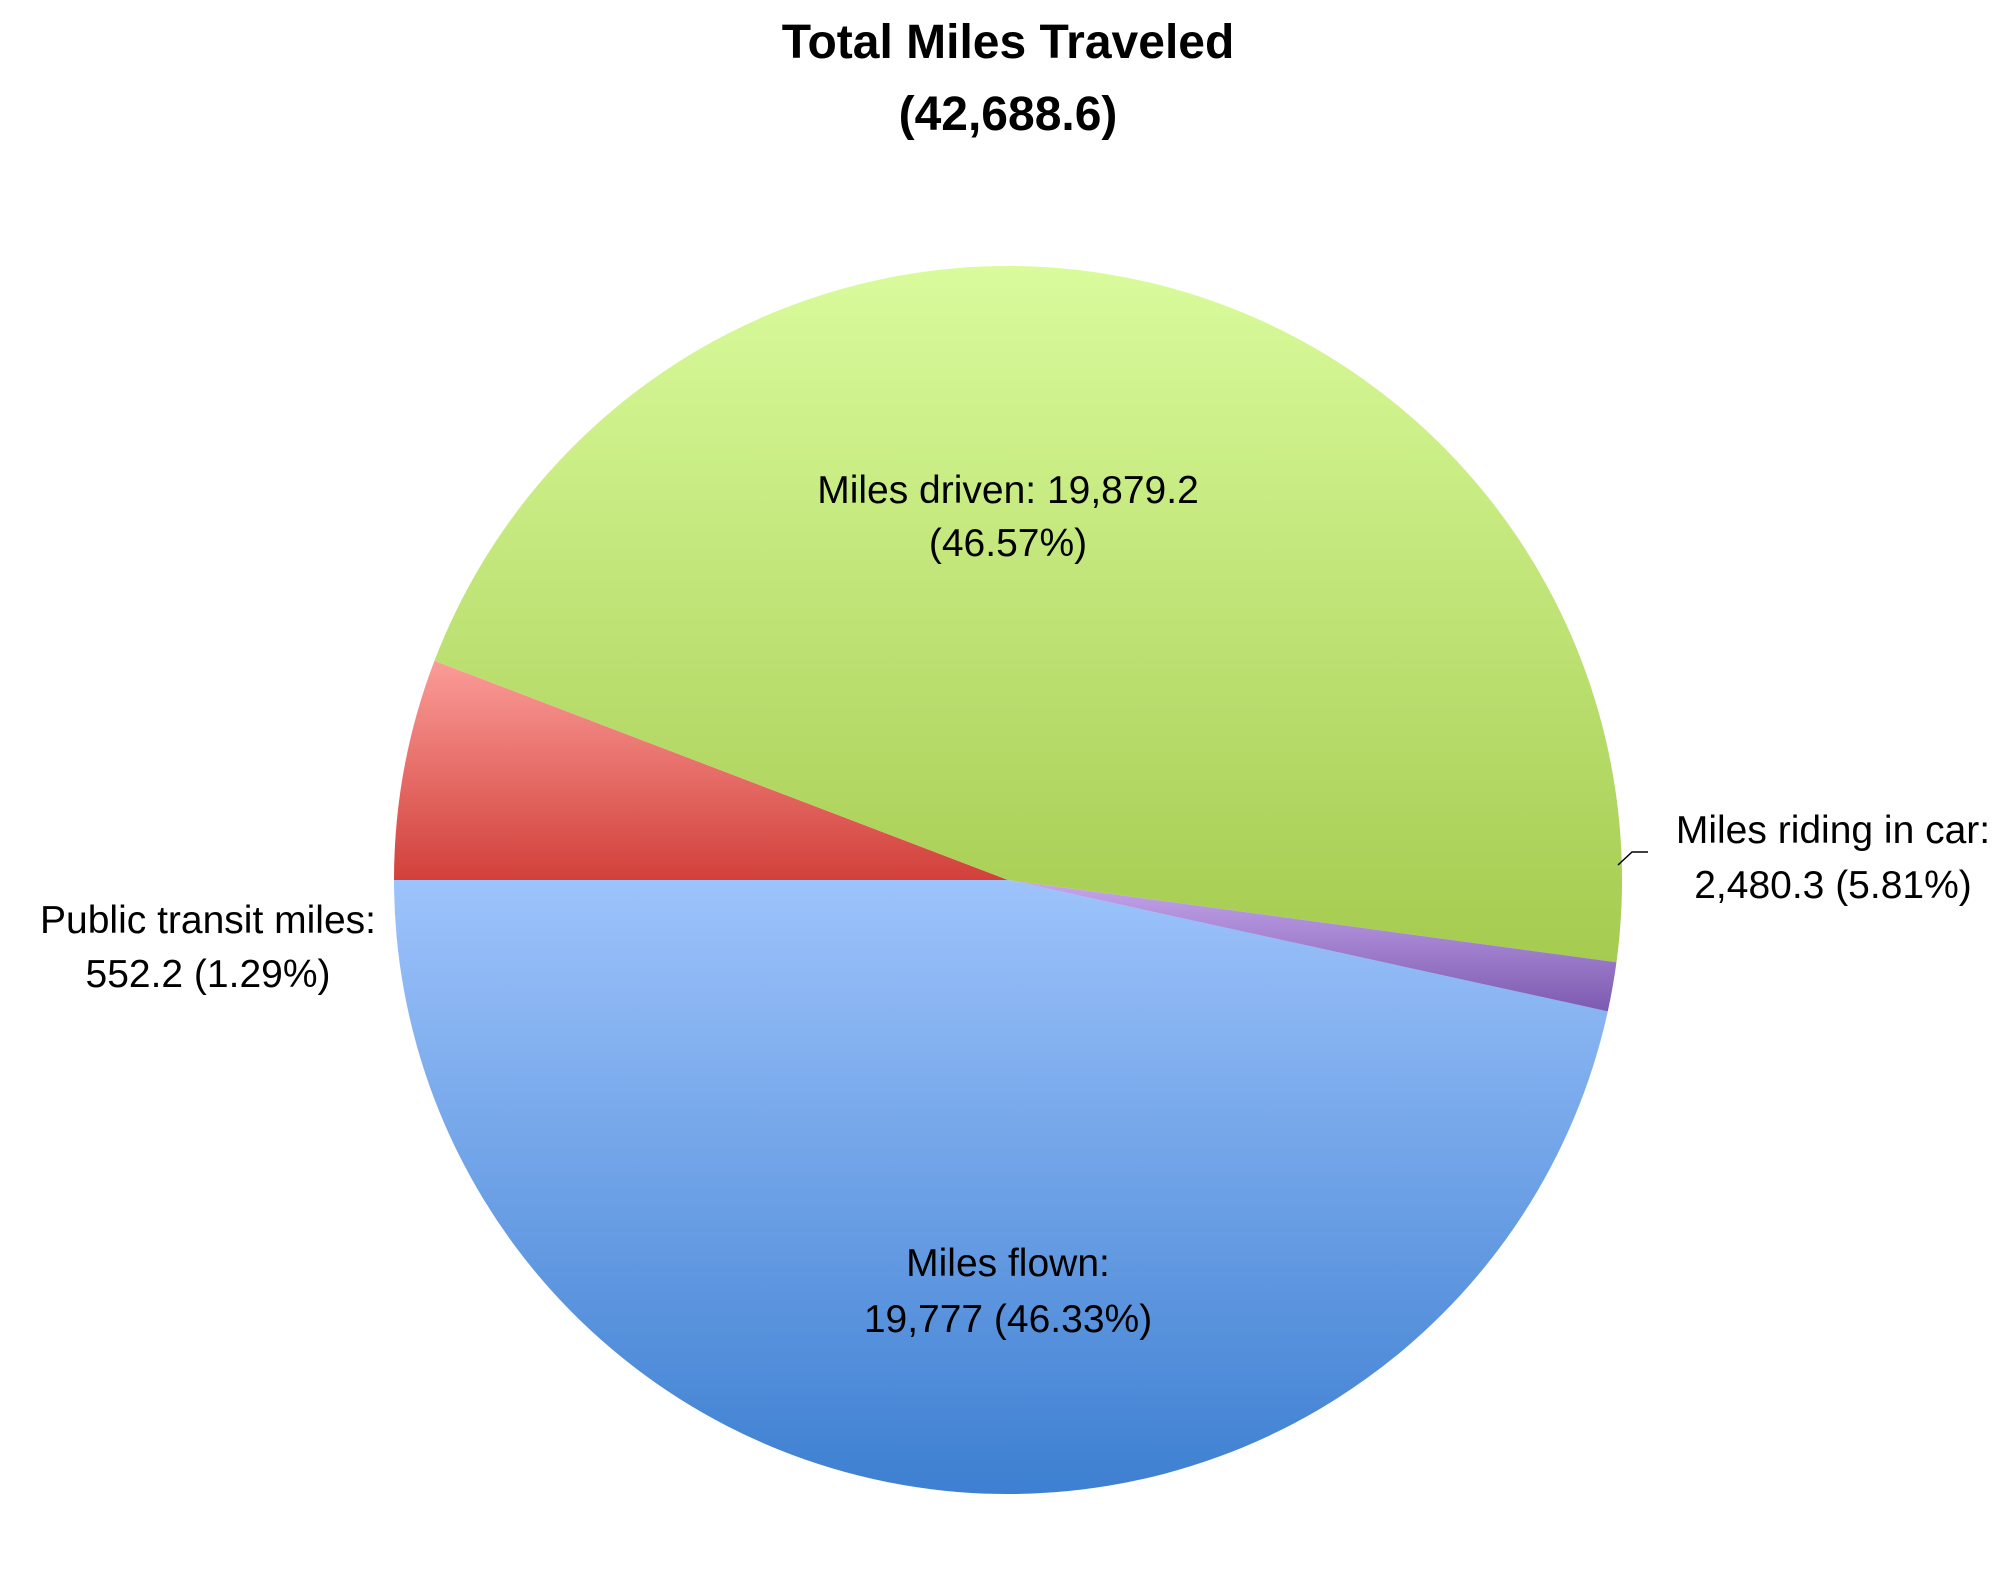  Describe the element at coordinates (1312, 946) in the screenshot. I see `slice-transit` at that location.